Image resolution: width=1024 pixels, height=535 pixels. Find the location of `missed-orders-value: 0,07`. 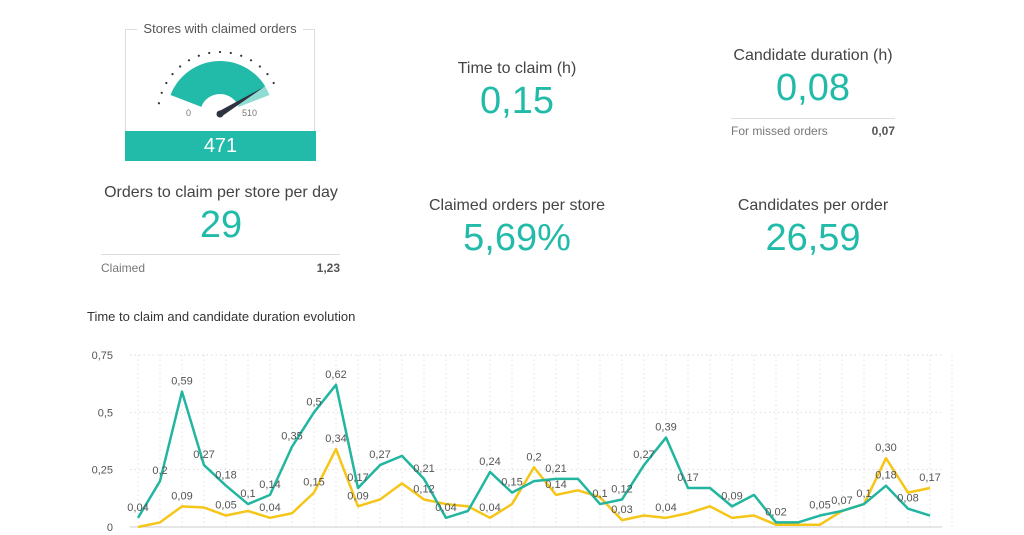

missed-orders-value: 0,07 is located at coordinates (883, 131).